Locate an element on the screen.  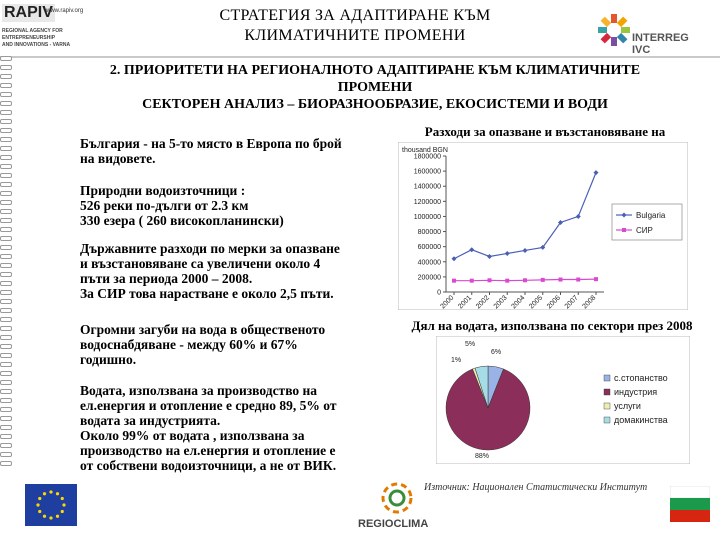
text-line: Природни водоизточници : is located at coordinates (163, 190).